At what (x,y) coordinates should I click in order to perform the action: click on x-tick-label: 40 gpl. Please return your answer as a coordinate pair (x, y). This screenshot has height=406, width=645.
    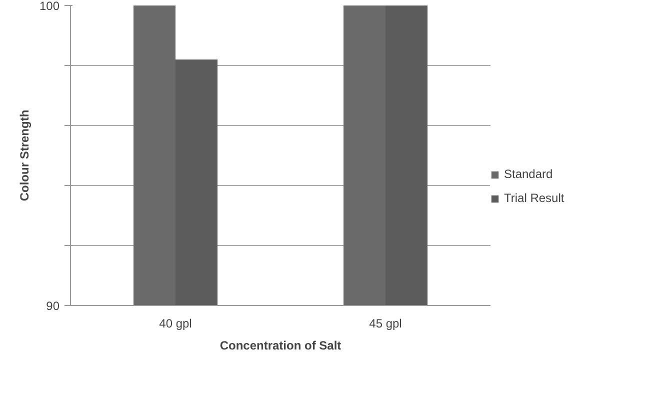
    Looking at the image, I should click on (175, 323).